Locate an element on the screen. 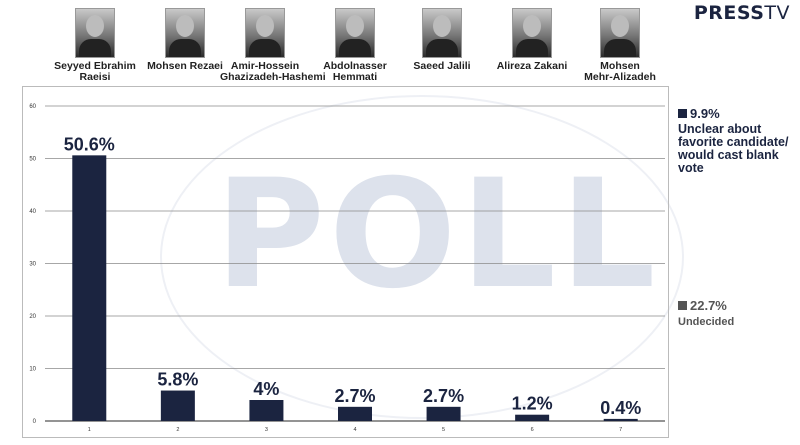  x-tick-label: 4 is located at coordinates (354, 430).